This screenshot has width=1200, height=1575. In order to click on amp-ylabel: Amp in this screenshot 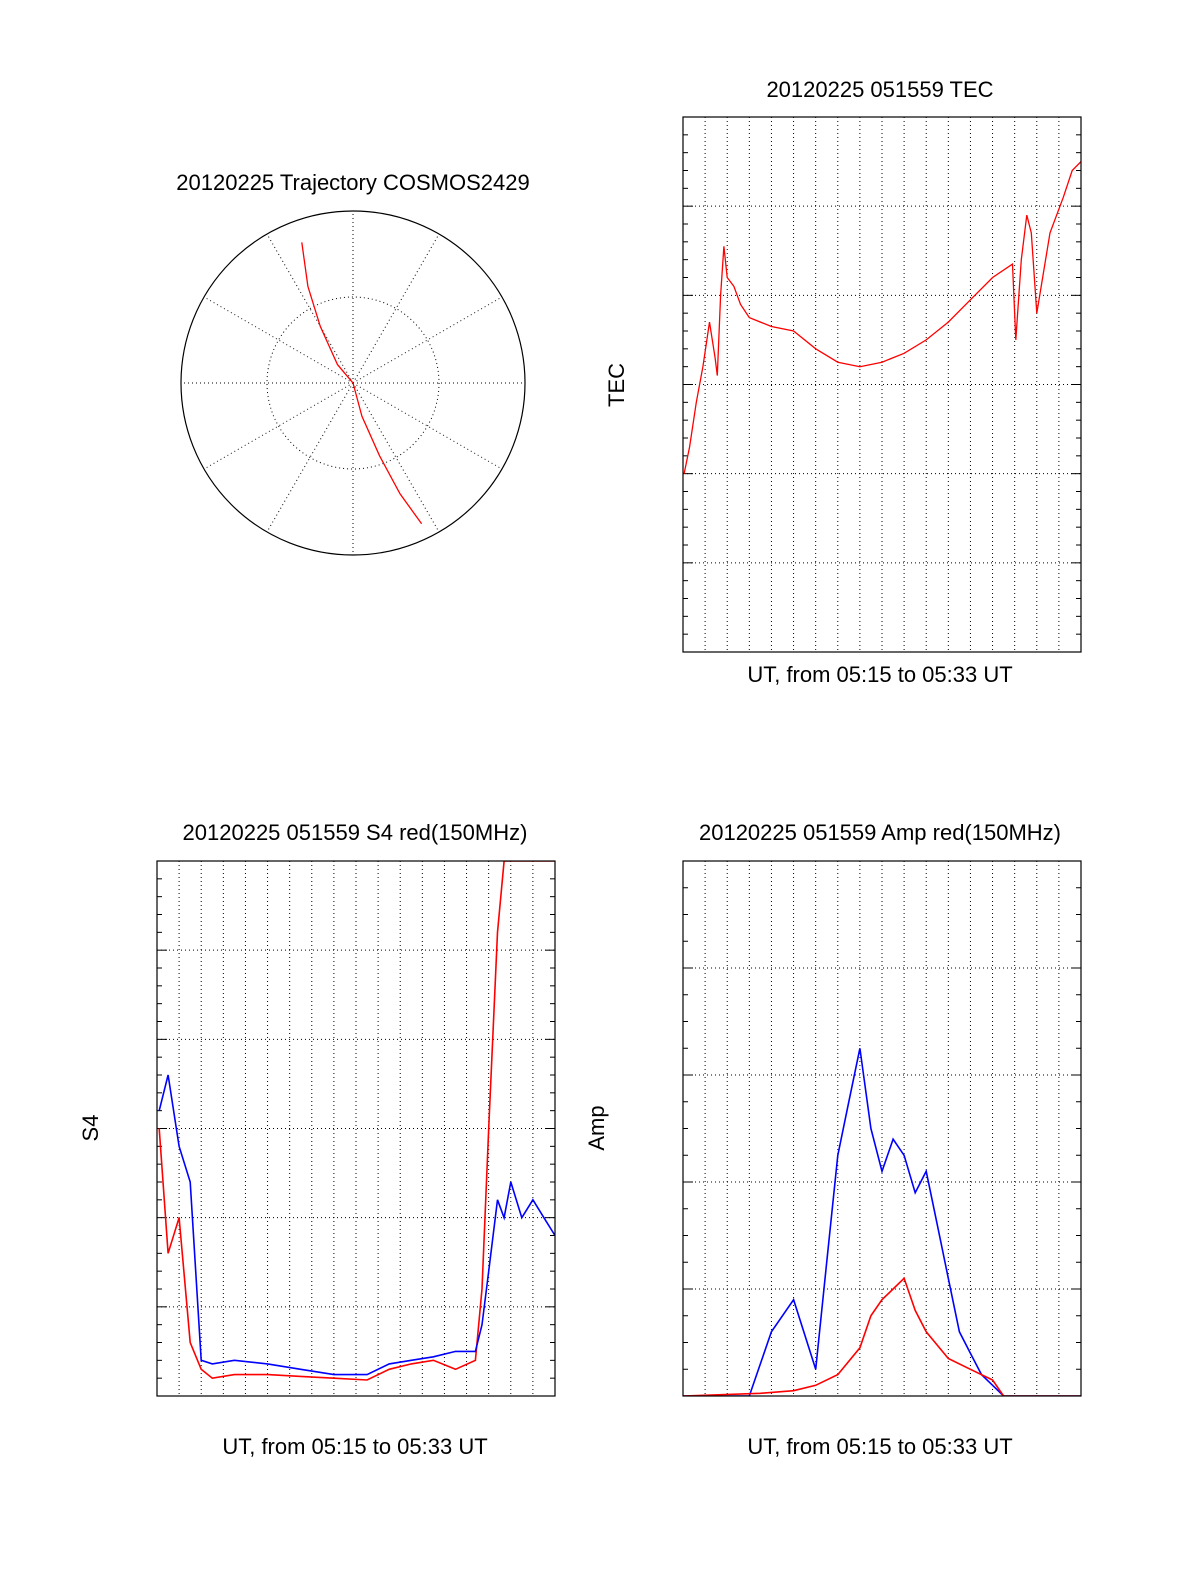, I will do `click(596, 1127)`.